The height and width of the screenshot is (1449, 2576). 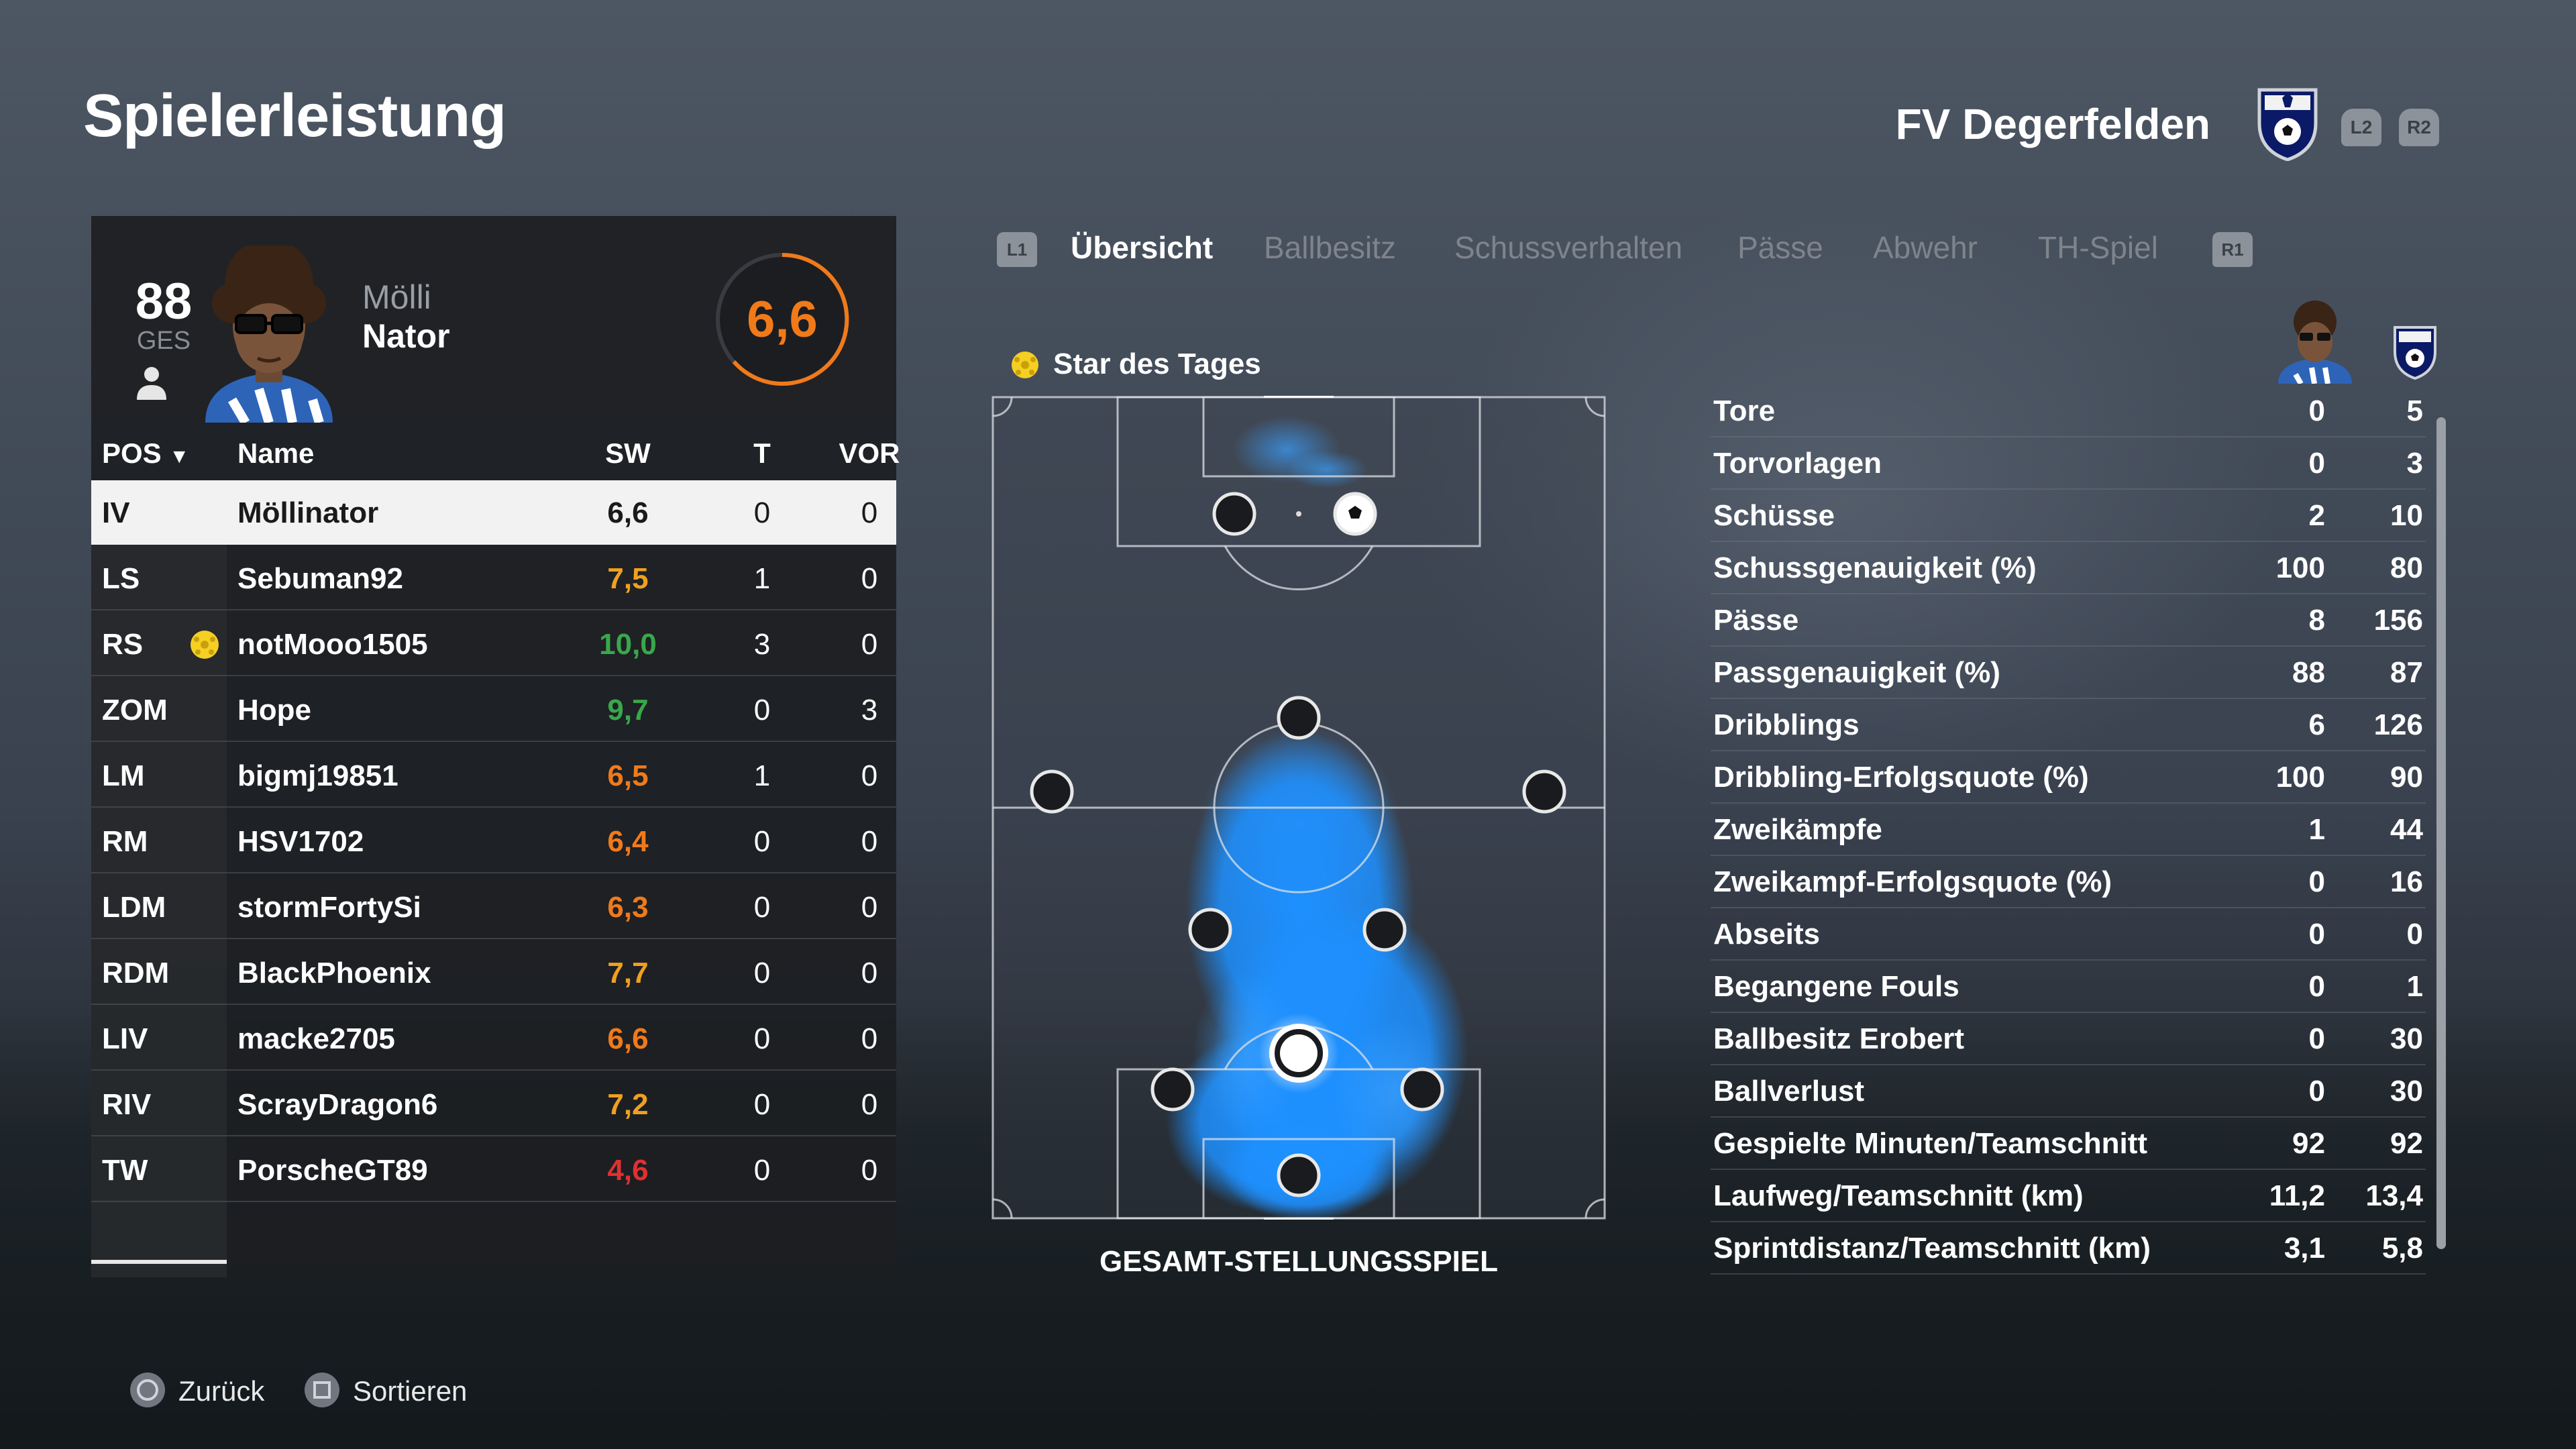 I want to click on stat-player-value: 1, so click(x=2316, y=829).